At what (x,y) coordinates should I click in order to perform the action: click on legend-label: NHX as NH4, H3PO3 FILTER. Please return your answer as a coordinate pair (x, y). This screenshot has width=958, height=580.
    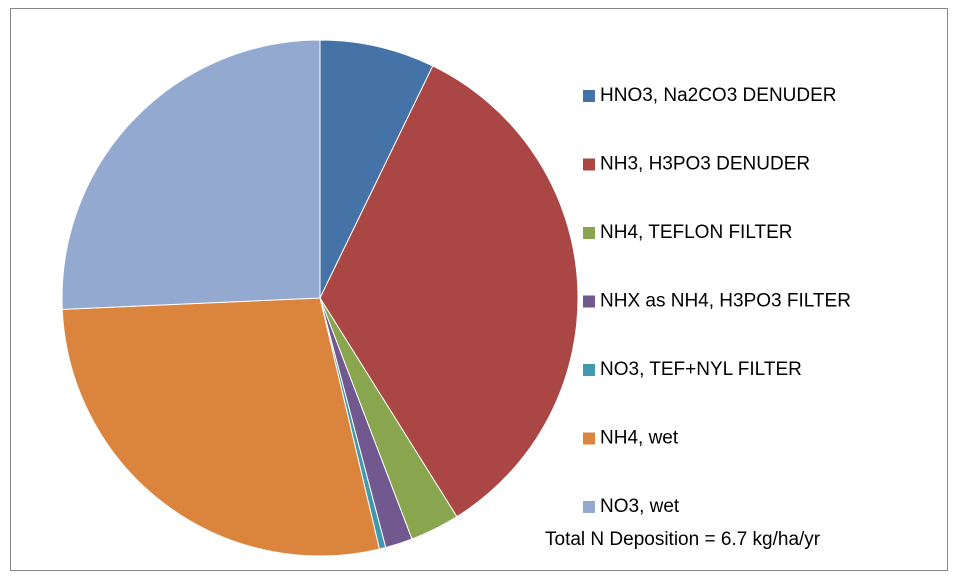
    Looking at the image, I should click on (725, 301).